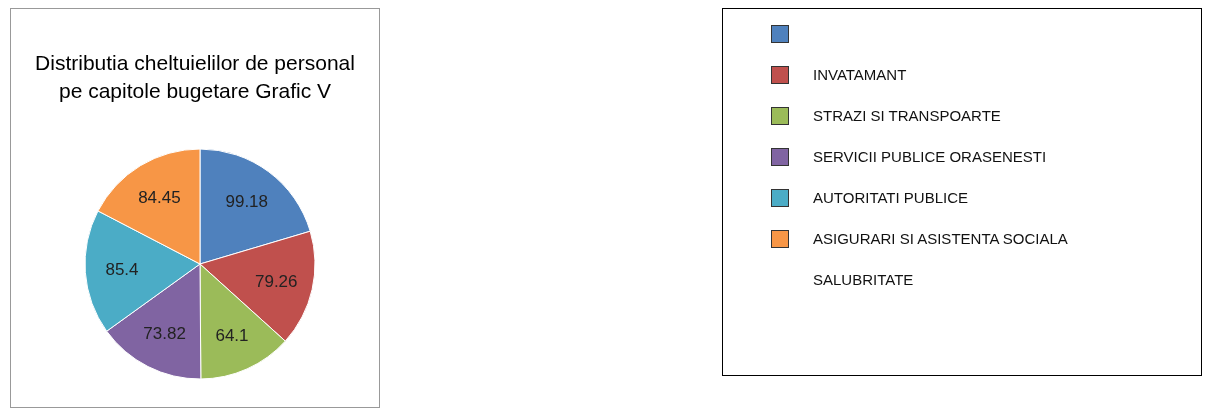 The height and width of the screenshot is (409, 1231). I want to click on legend-label: SERVICII PUBLICE ORASENESTI, so click(930, 156).